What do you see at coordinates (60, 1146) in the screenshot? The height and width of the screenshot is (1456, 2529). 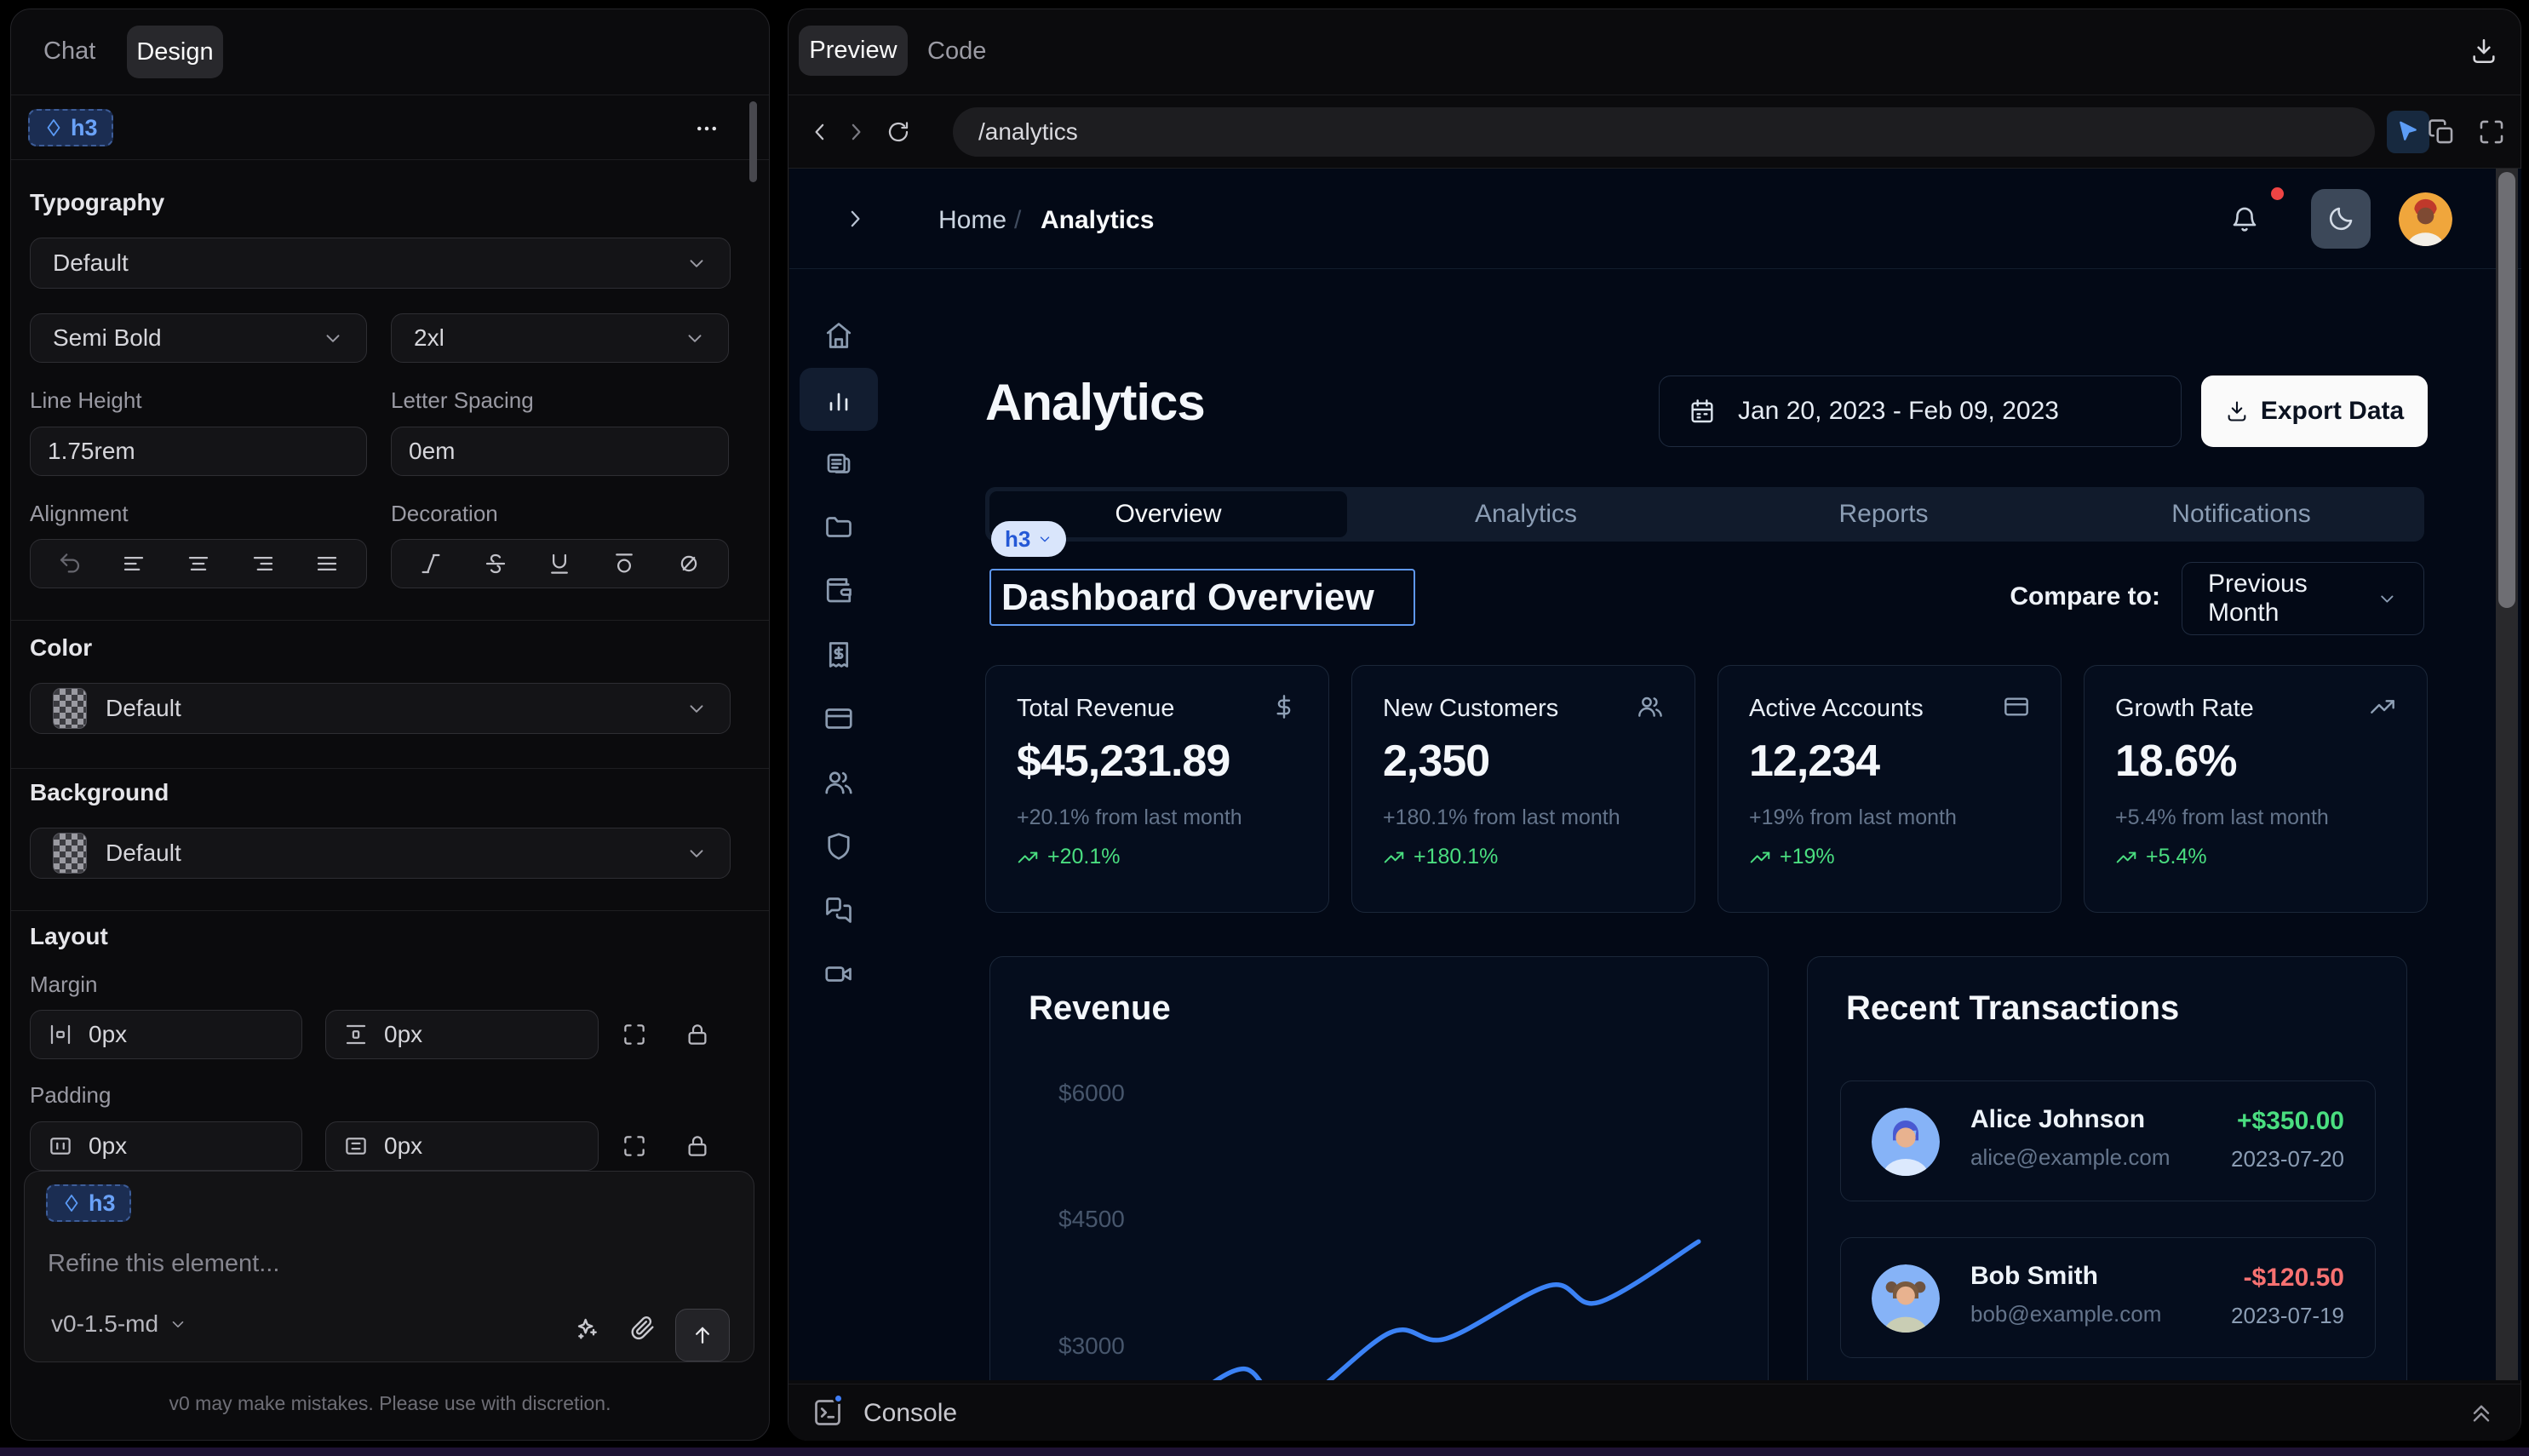 I see `padding-horizontal-icon` at bounding box center [60, 1146].